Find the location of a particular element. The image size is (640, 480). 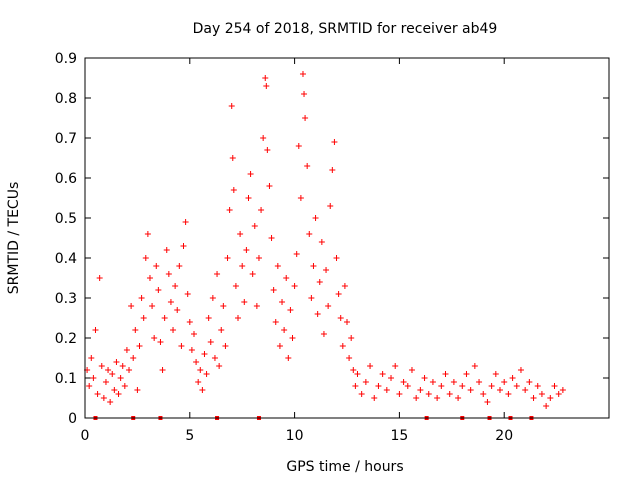

y-axis-label: SRMTID / TECUs is located at coordinates (14, 238).